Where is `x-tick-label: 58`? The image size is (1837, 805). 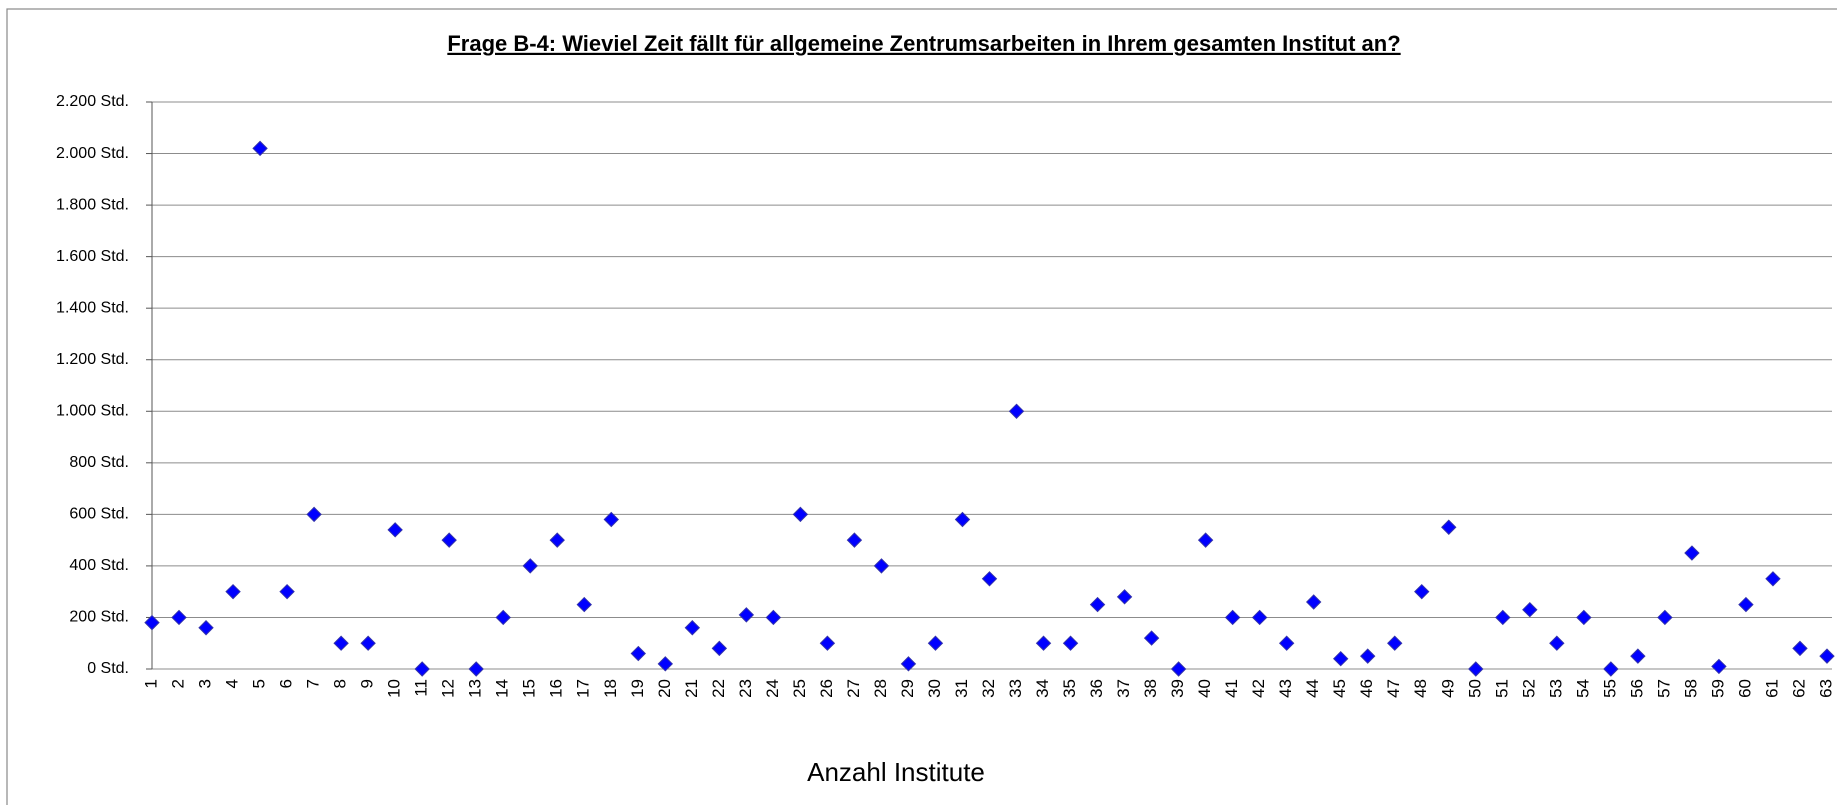 x-tick-label: 58 is located at coordinates (1690, 688).